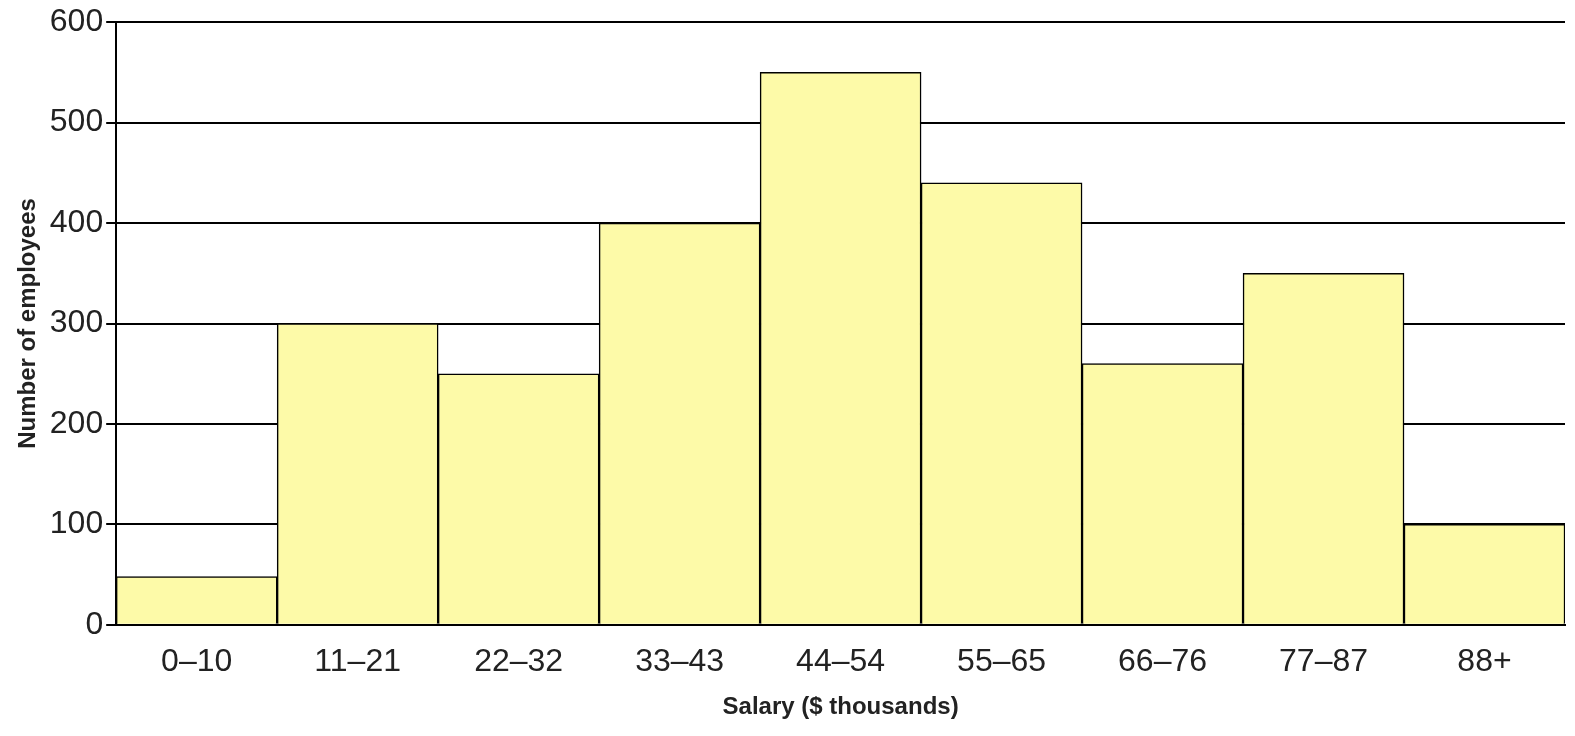  I want to click on x-tick-label: 44–54, so click(841, 659).